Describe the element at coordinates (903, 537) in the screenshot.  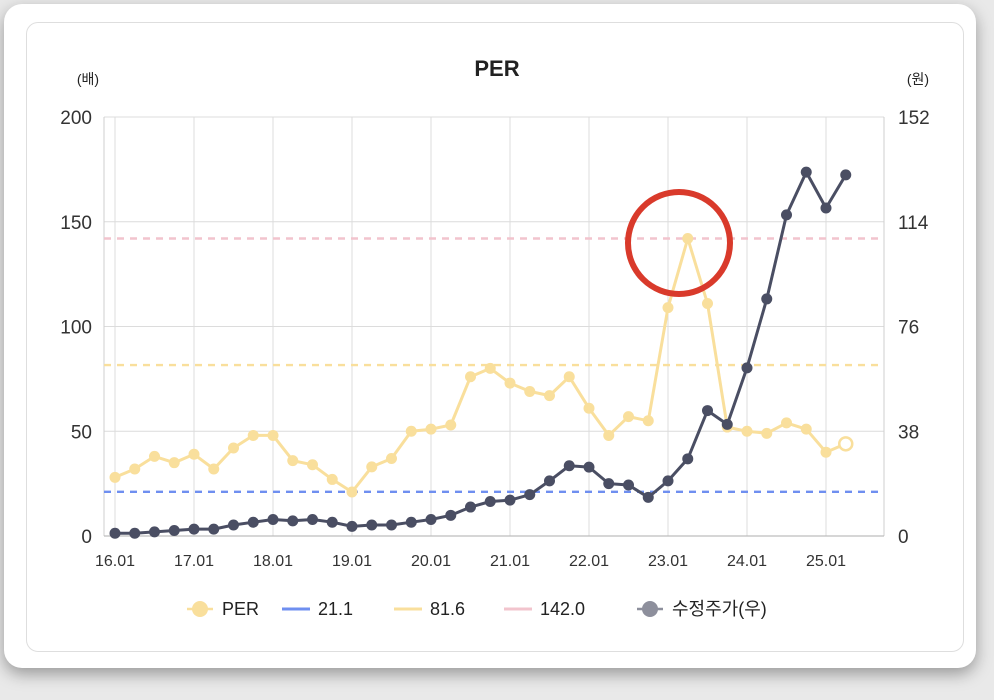
I see `y-right-tick-label: 0` at that location.